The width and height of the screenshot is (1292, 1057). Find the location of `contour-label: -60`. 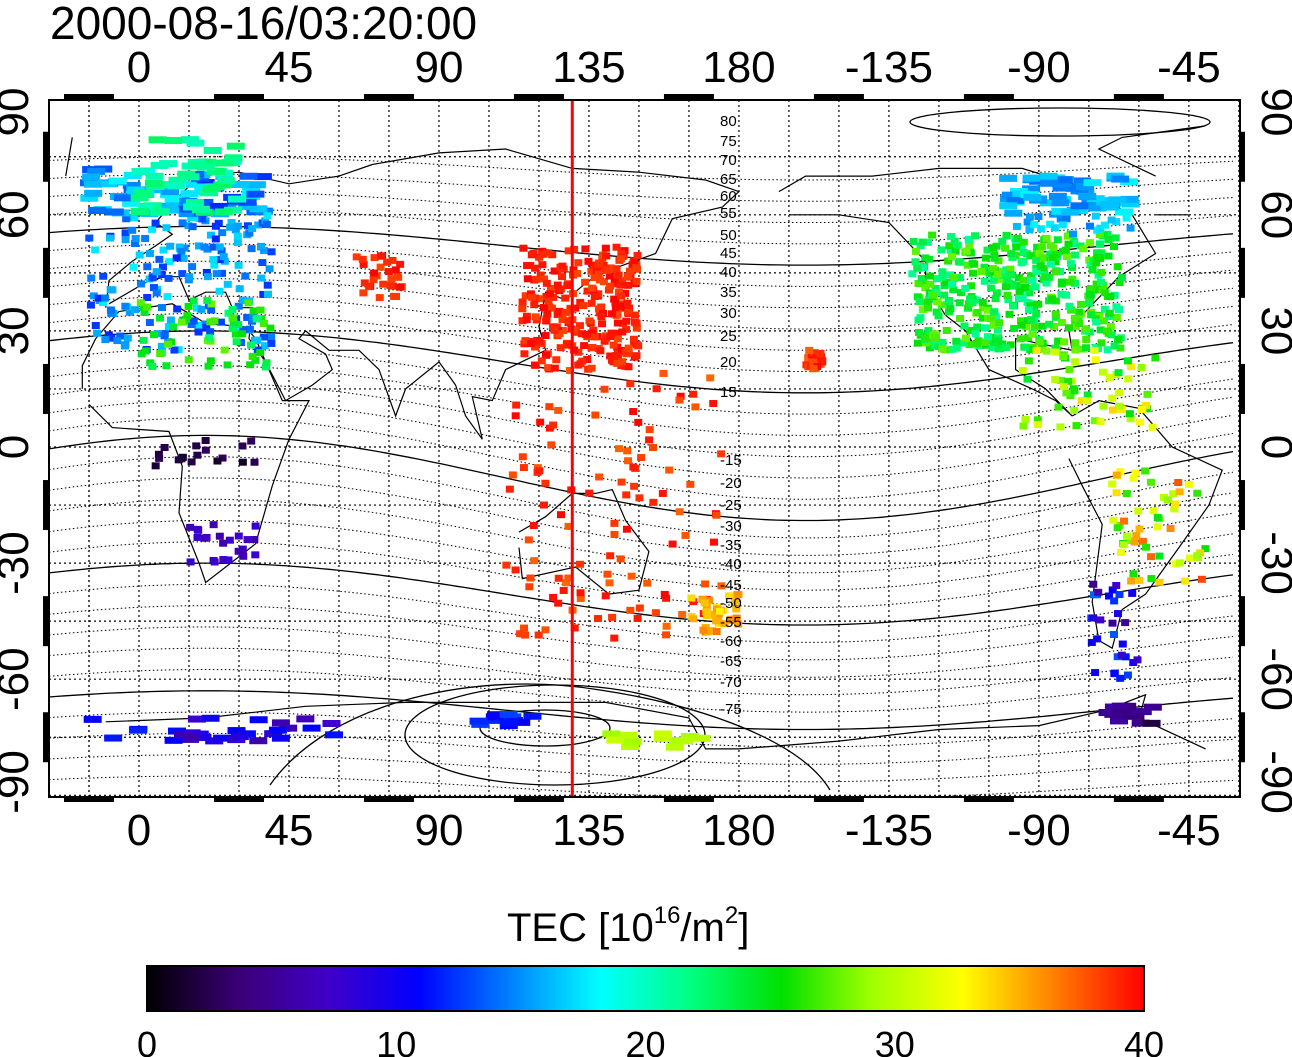

contour-label: -60 is located at coordinates (731, 641).